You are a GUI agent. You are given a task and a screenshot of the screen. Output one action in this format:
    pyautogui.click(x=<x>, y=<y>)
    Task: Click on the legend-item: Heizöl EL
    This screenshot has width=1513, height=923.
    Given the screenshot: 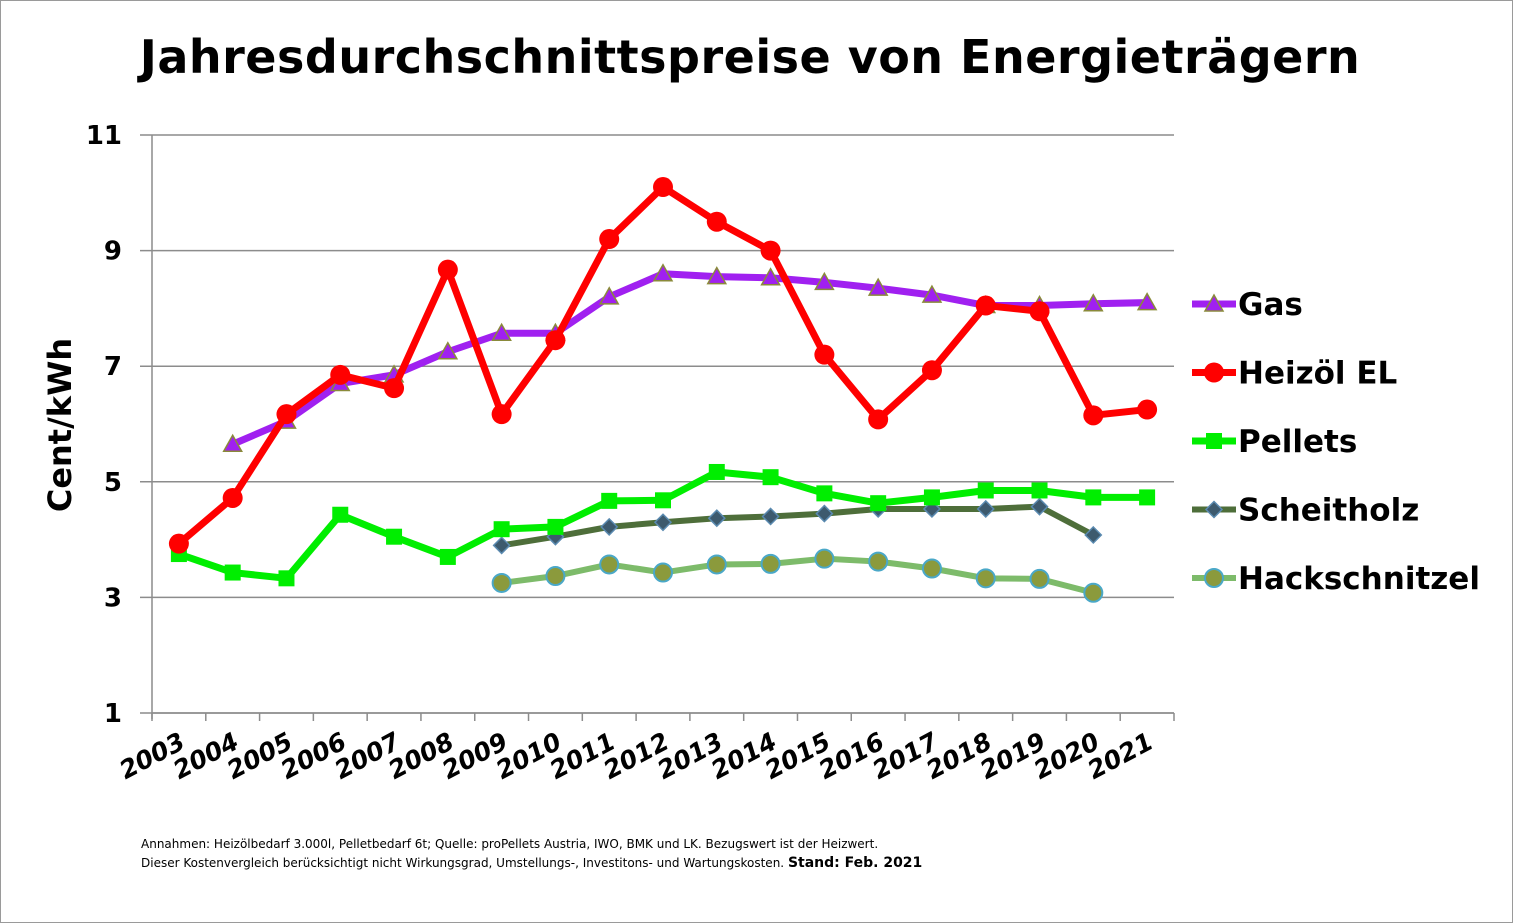 What is the action you would take?
    pyautogui.click(x=1294, y=374)
    